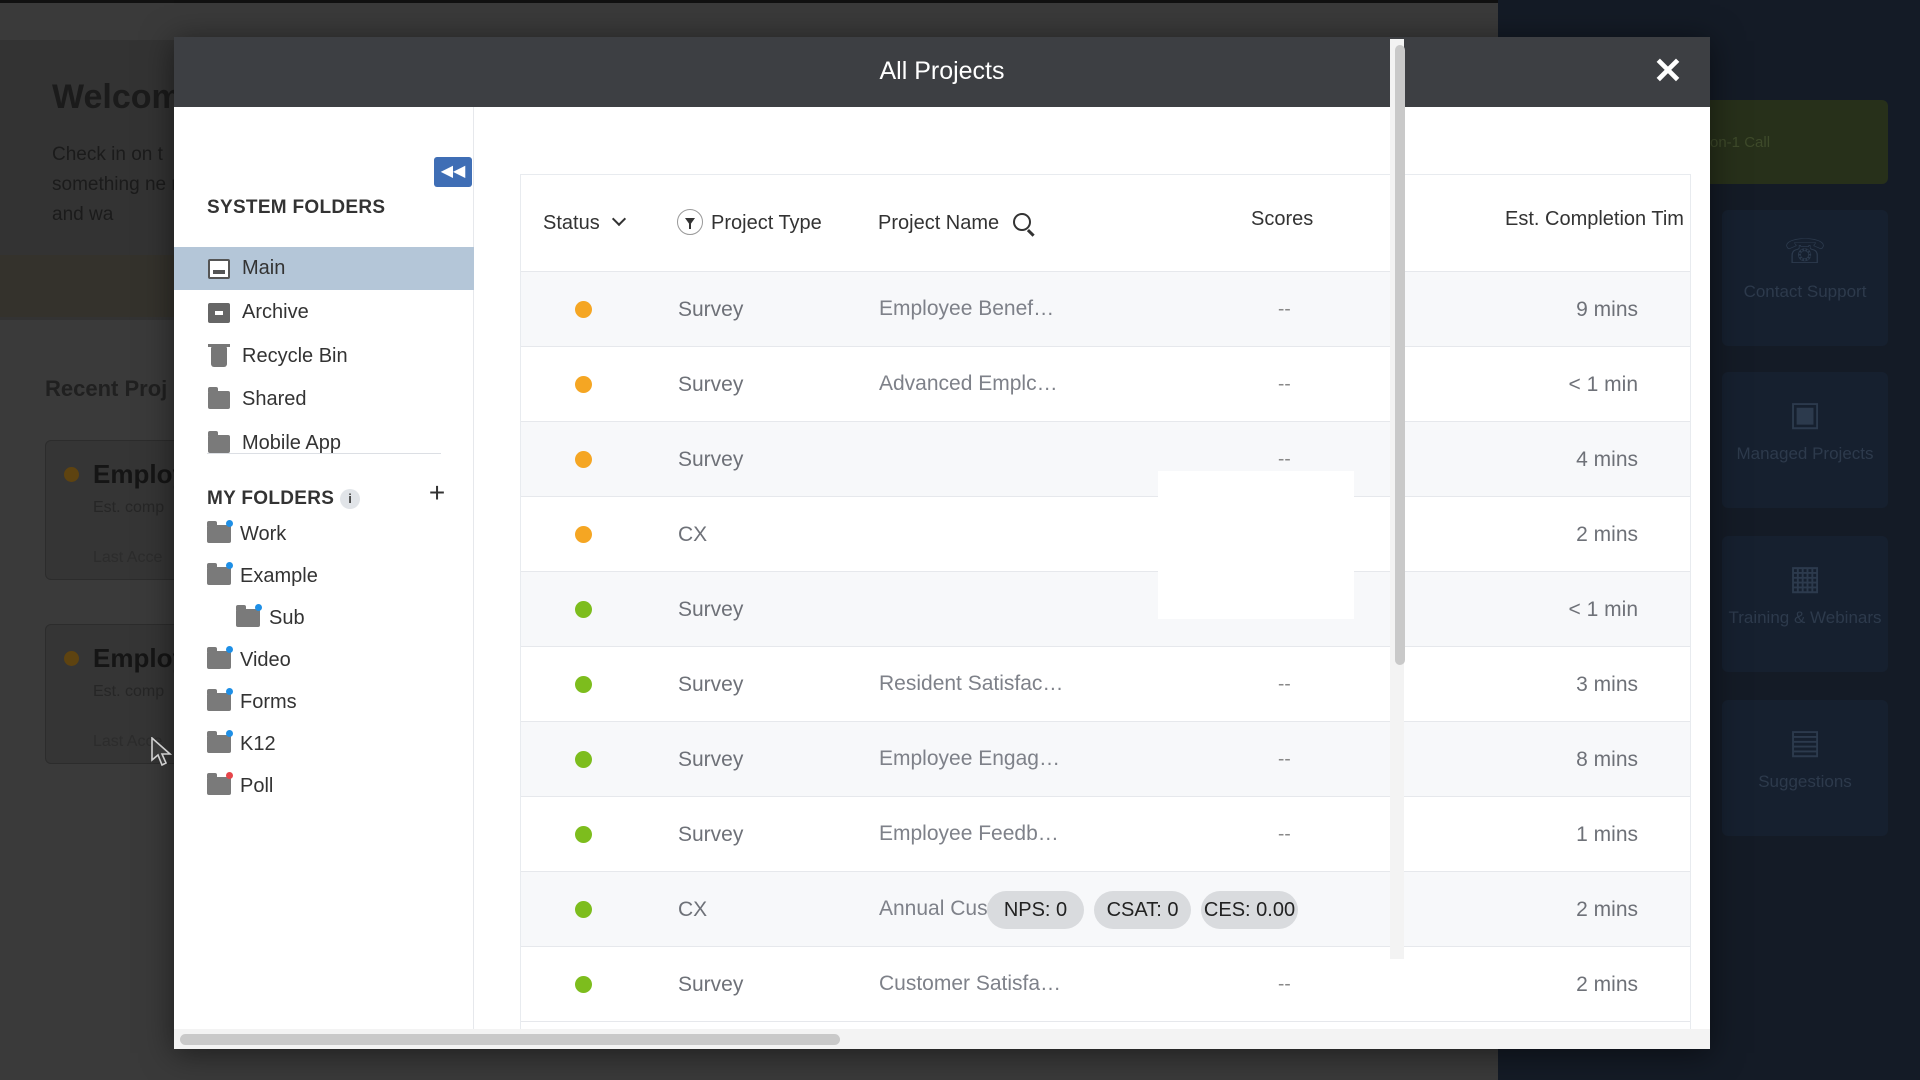  Describe the element at coordinates (1805, 768) in the screenshot. I see `suggestions-tile: ▤ Suggestions` at that location.